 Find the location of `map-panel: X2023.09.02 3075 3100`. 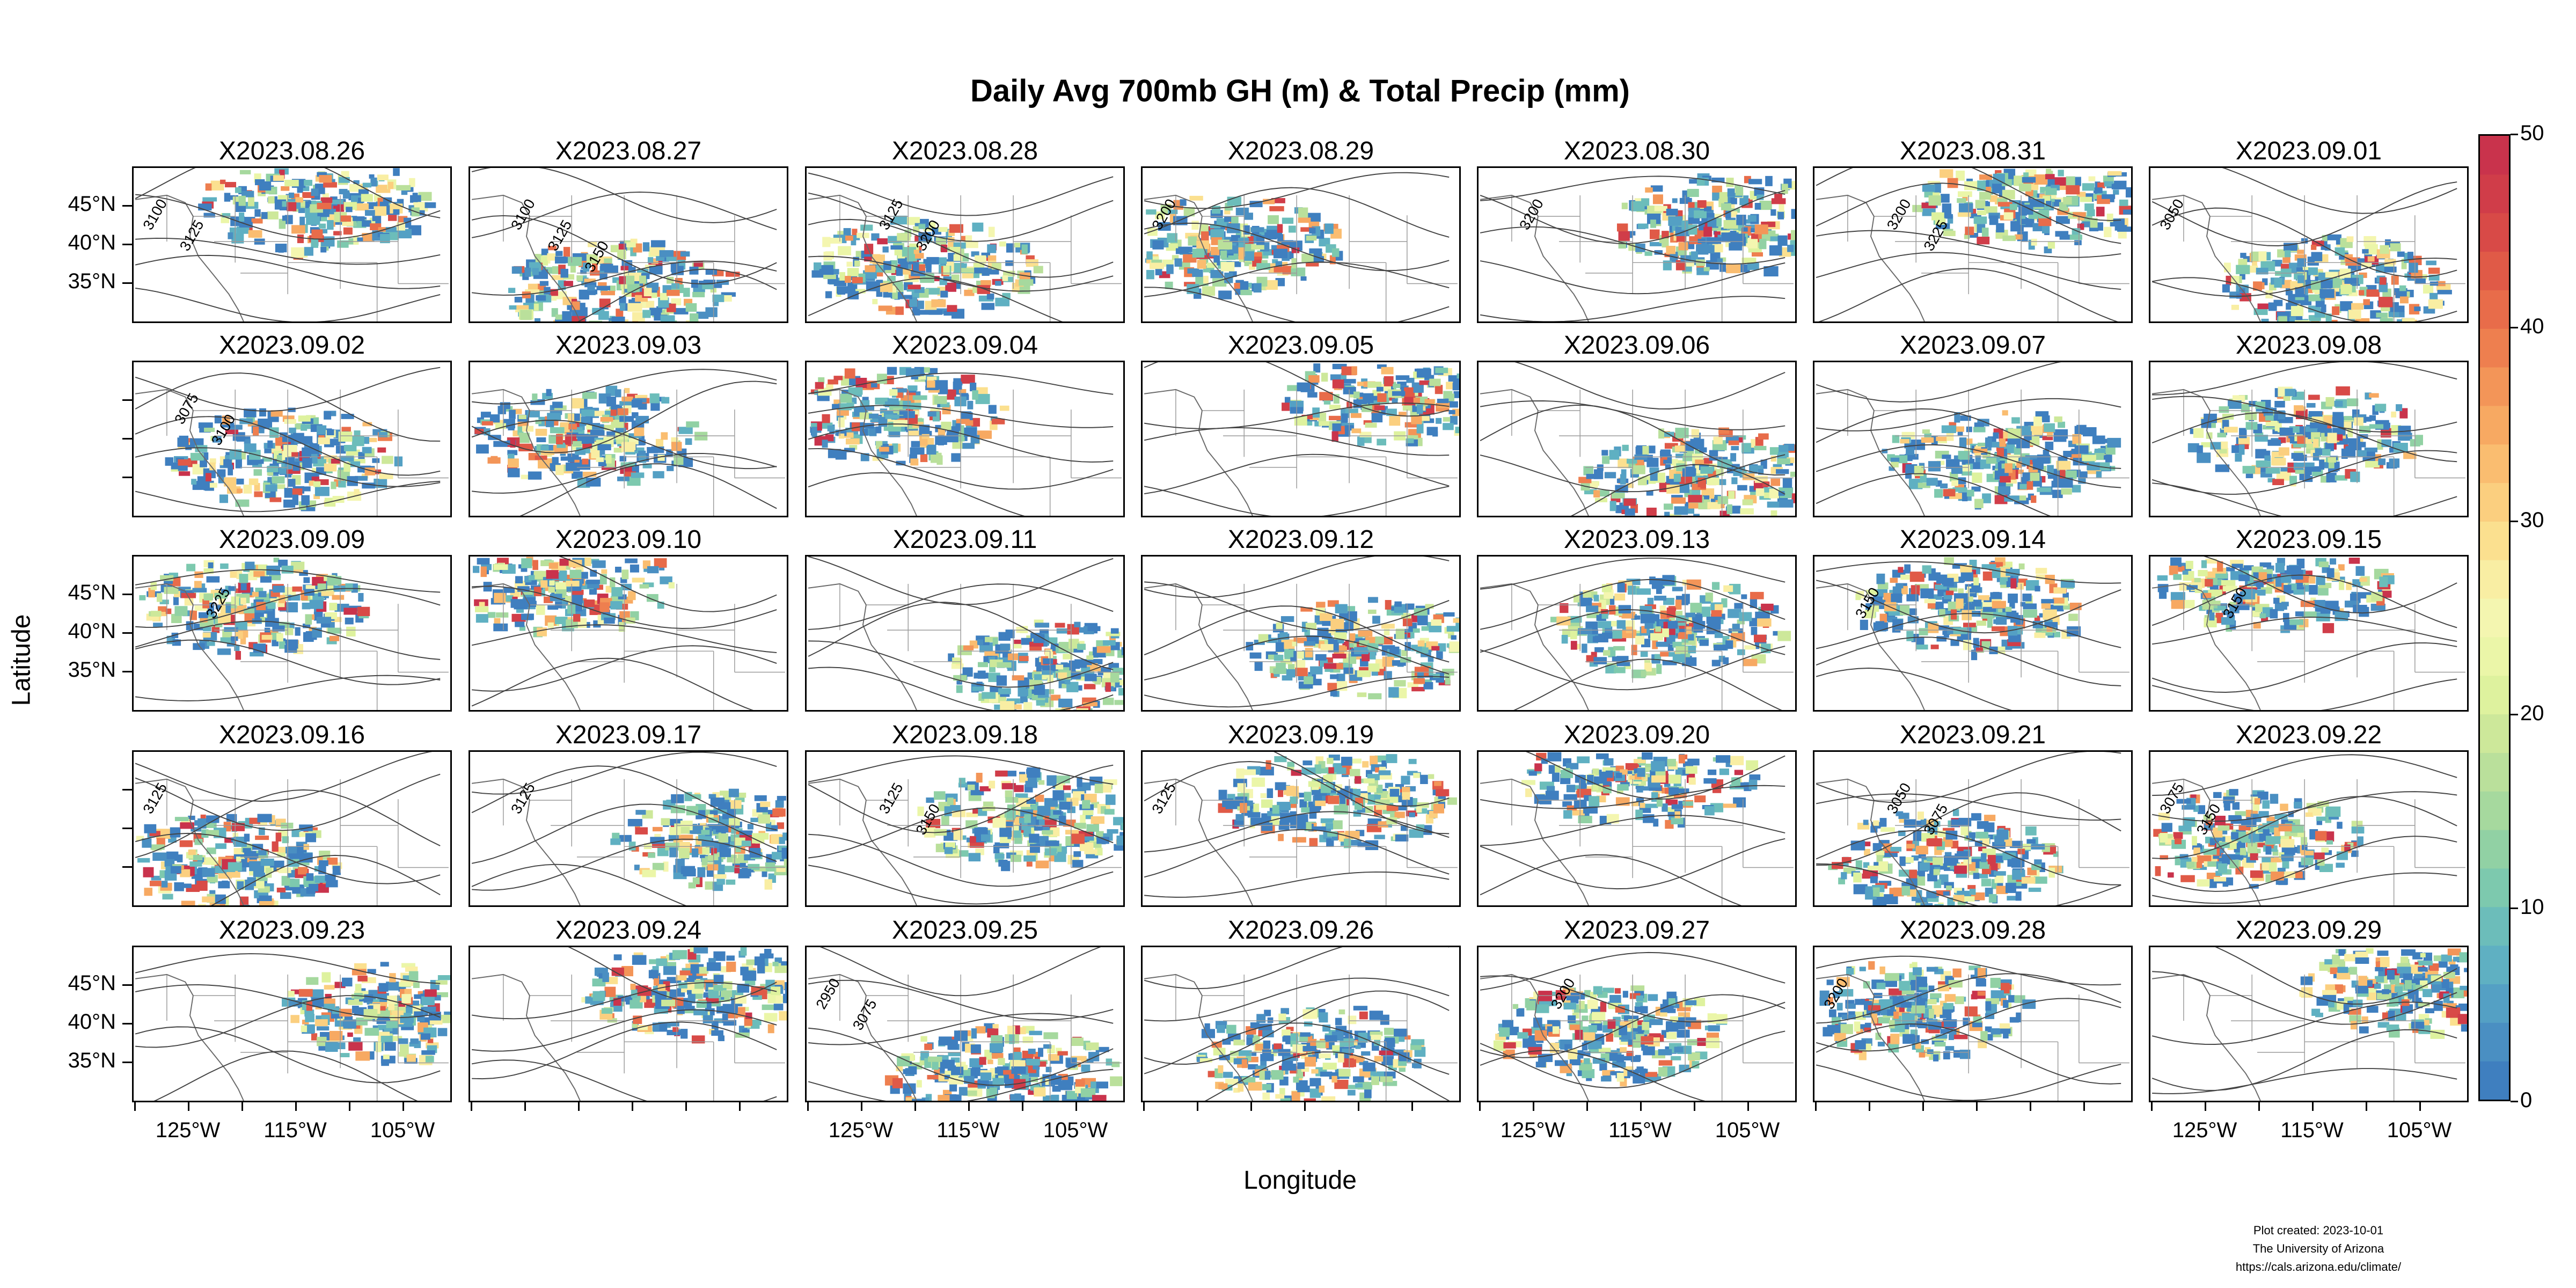

map-panel: X2023.09.02 3075 3100 is located at coordinates (292, 425).